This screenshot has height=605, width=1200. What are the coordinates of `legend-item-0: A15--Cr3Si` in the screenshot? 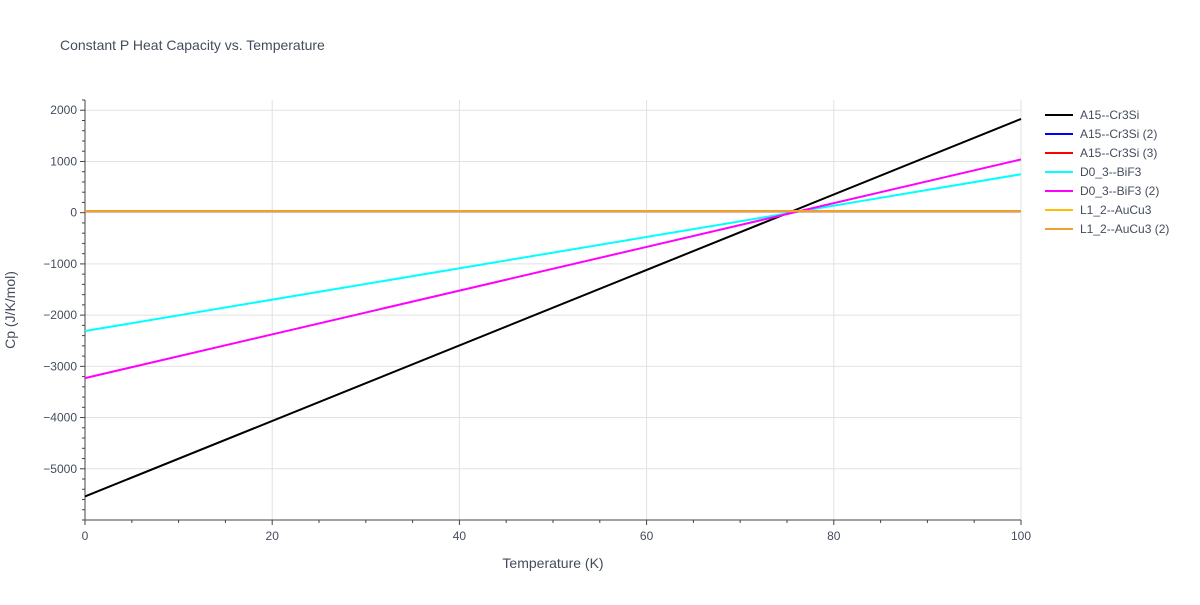 It's located at (1092, 115).